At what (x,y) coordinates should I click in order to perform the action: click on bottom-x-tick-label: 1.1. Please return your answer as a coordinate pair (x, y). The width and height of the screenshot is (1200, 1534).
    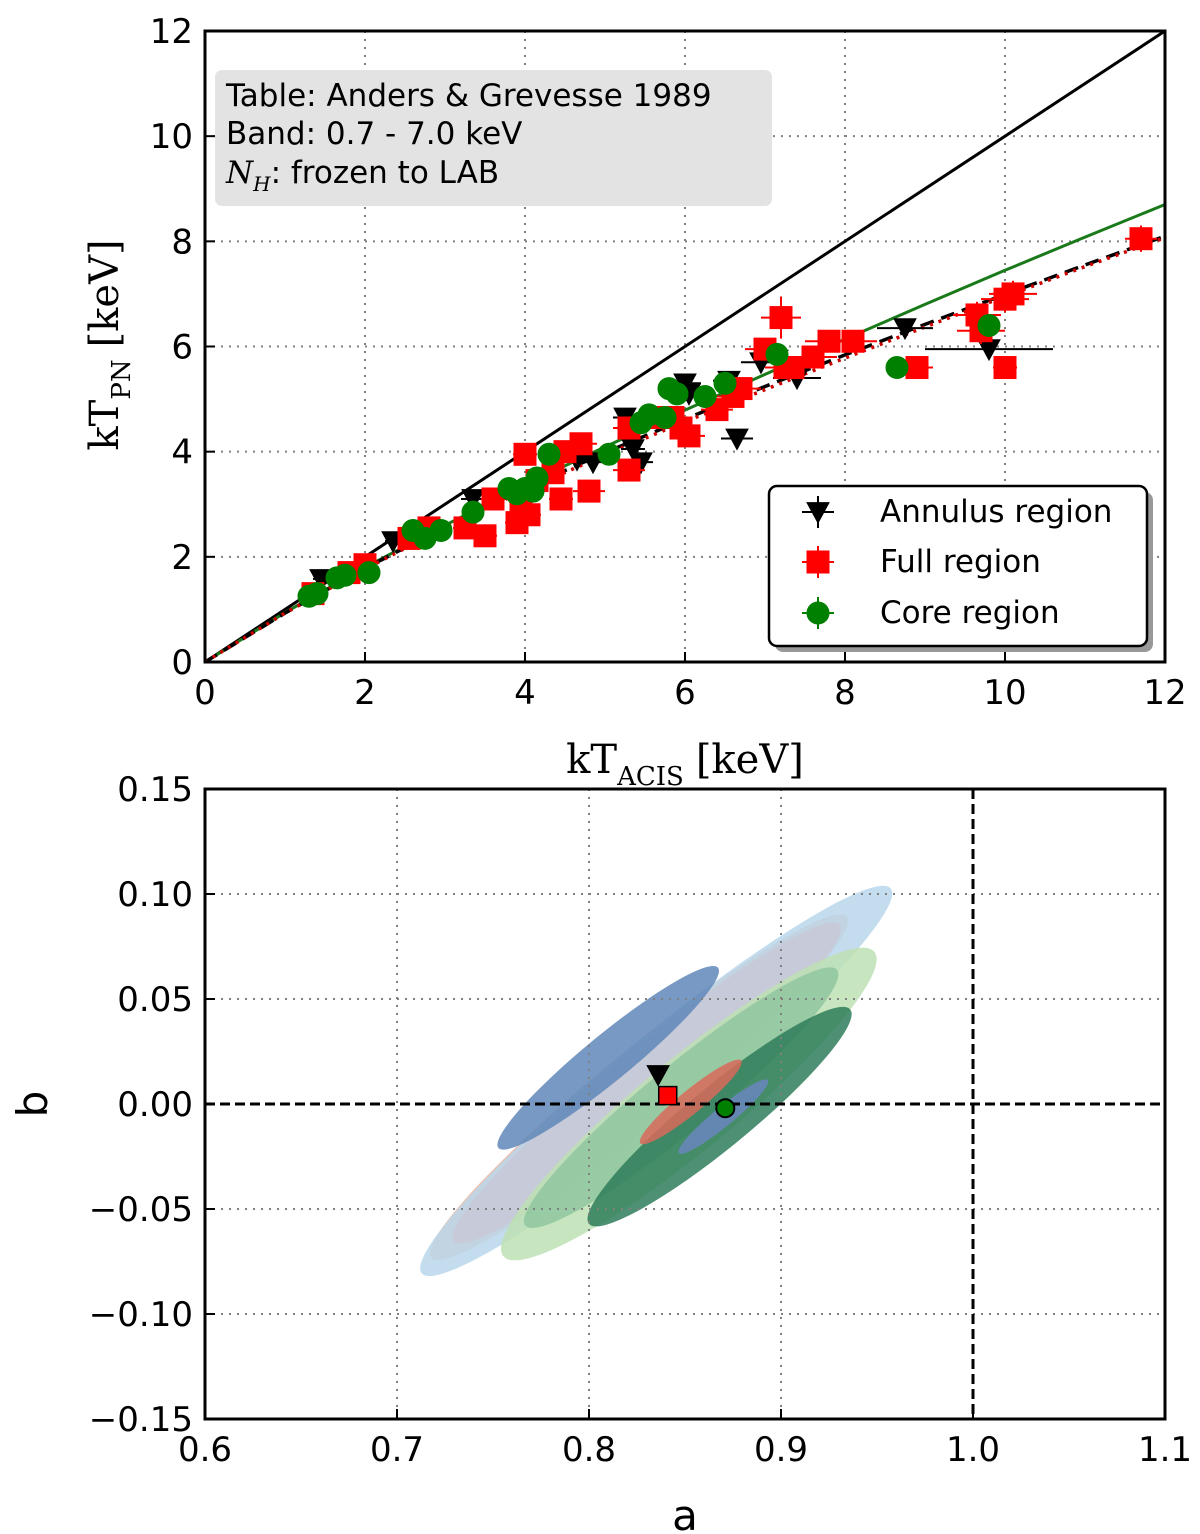
    Looking at the image, I should click on (1165, 1450).